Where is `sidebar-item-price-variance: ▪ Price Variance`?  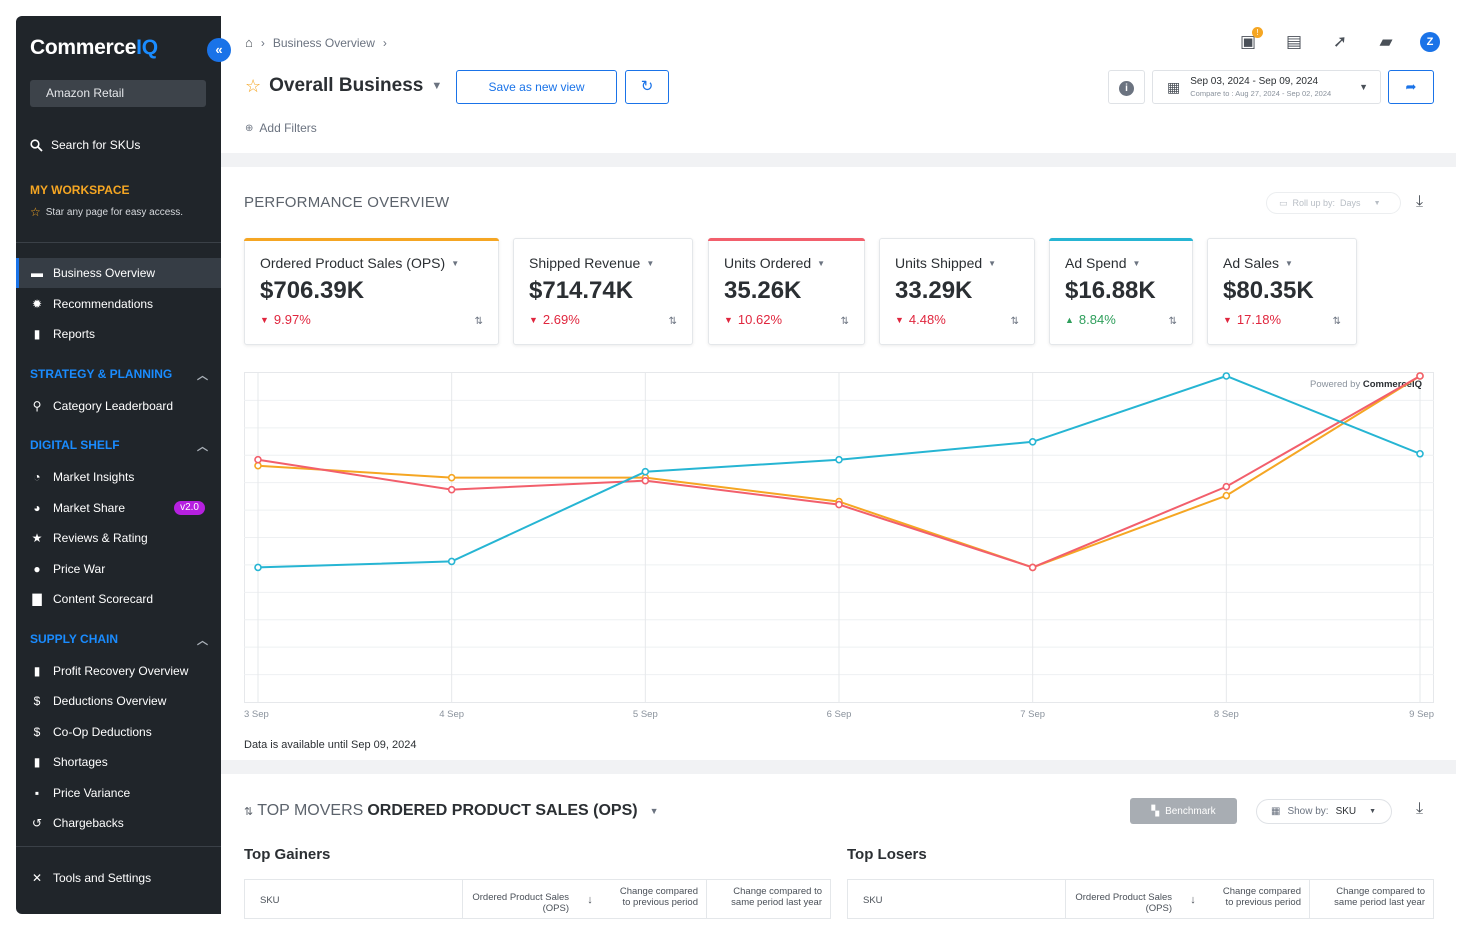
sidebar-item-price-variance: ▪ Price Variance is located at coordinates (118, 793).